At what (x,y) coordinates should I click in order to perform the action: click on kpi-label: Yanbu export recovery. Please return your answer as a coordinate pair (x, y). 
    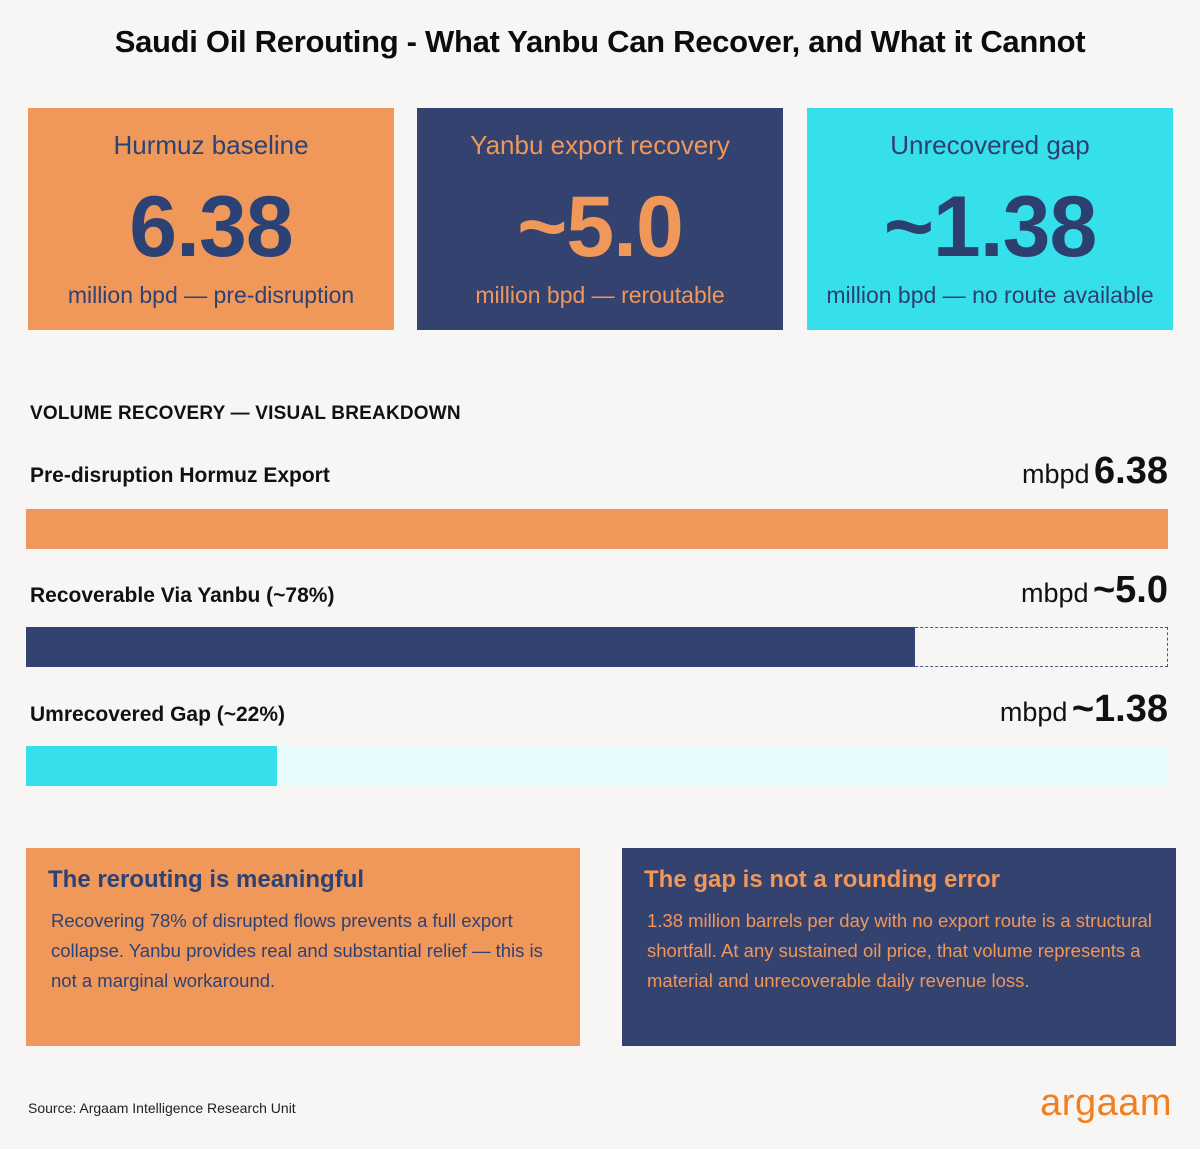
    Looking at the image, I should click on (600, 145).